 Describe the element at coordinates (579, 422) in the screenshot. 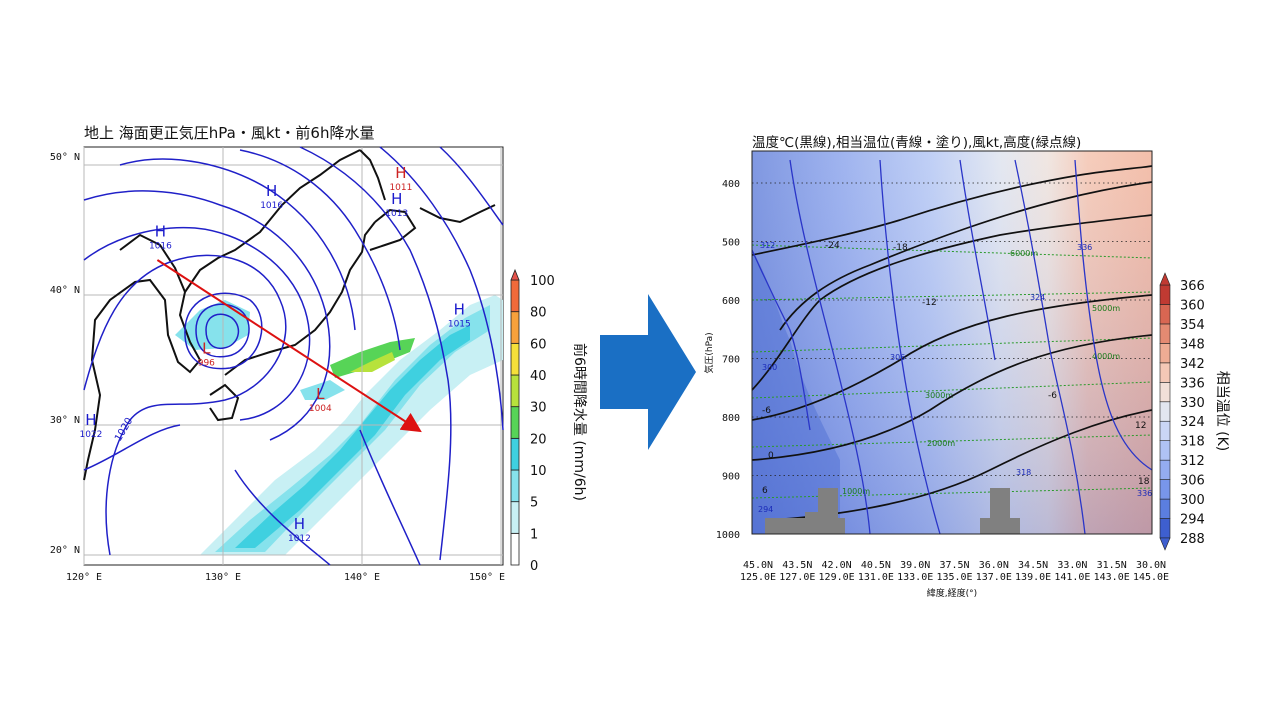

I see `precip-colorbar-label: 前6時間降水量 (mm/6h)` at that location.